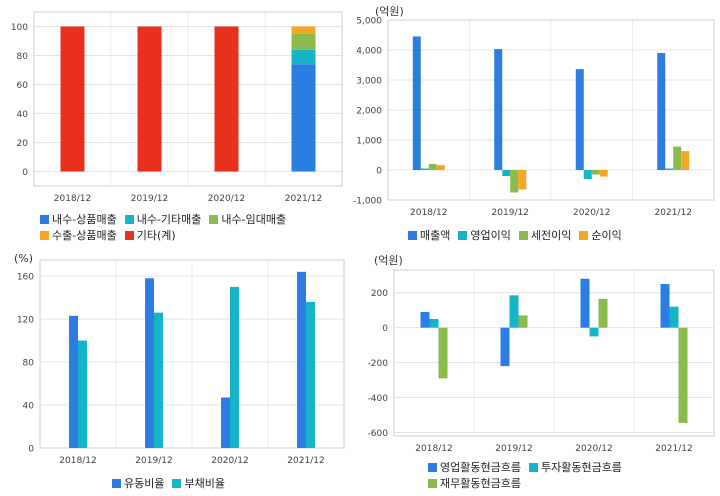 This screenshot has width=720, height=496. What do you see at coordinates (23, 144) in the screenshot?
I see `y-tick-label: 20` at bounding box center [23, 144].